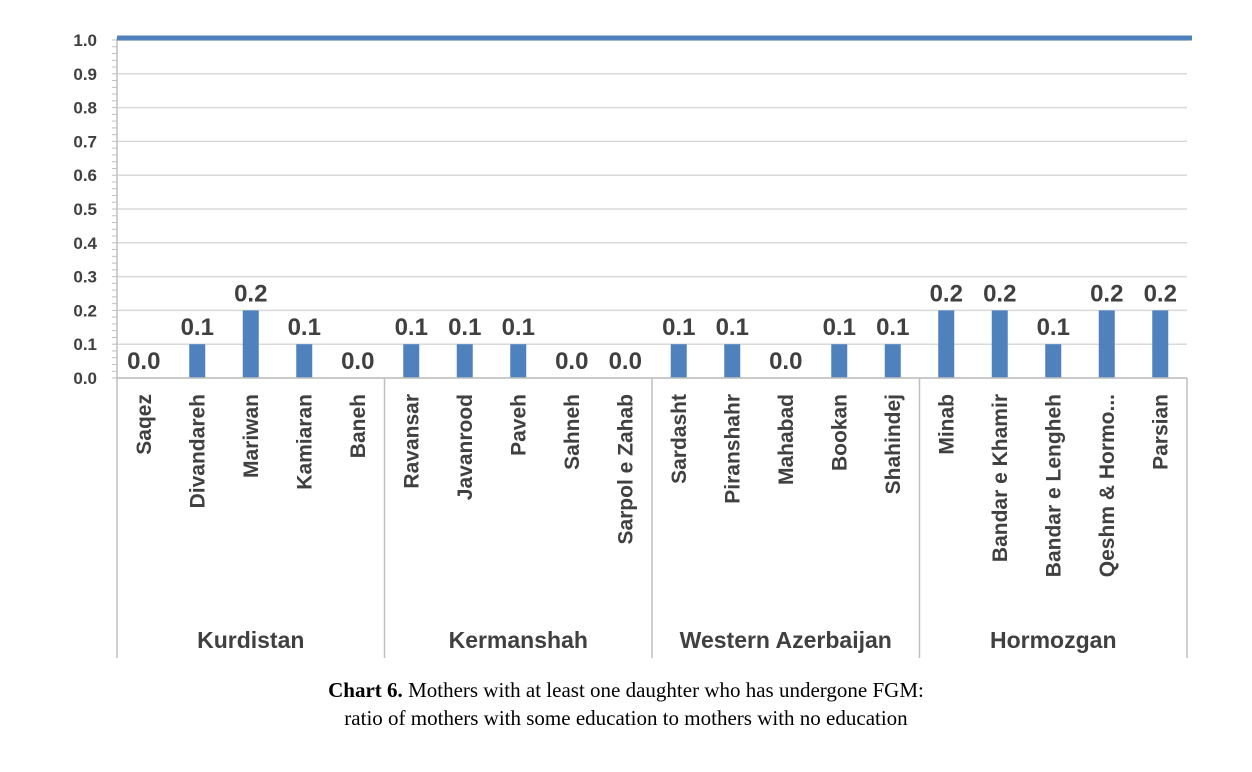  I want to click on group-label: Kermanshah, so click(518, 640).